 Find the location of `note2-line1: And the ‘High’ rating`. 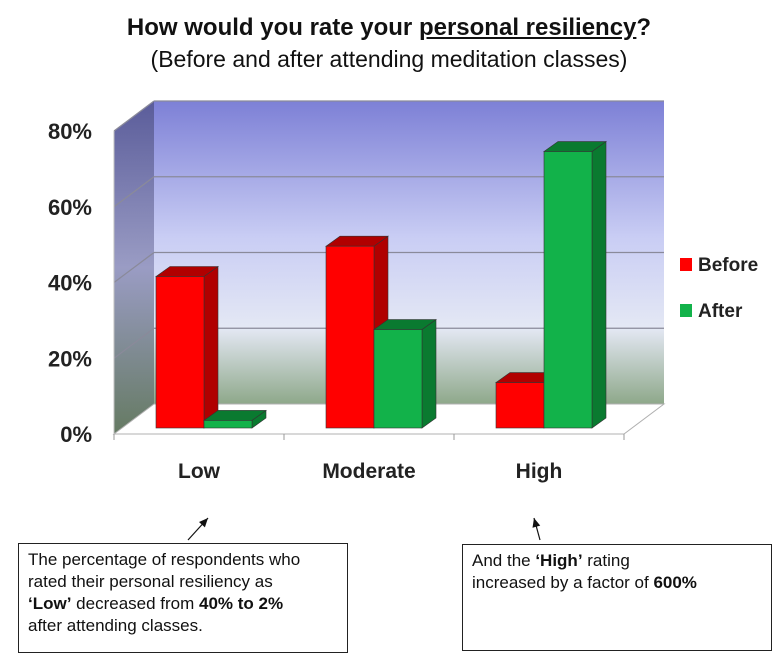

note2-line1: And the ‘High’ rating is located at coordinates (617, 561).